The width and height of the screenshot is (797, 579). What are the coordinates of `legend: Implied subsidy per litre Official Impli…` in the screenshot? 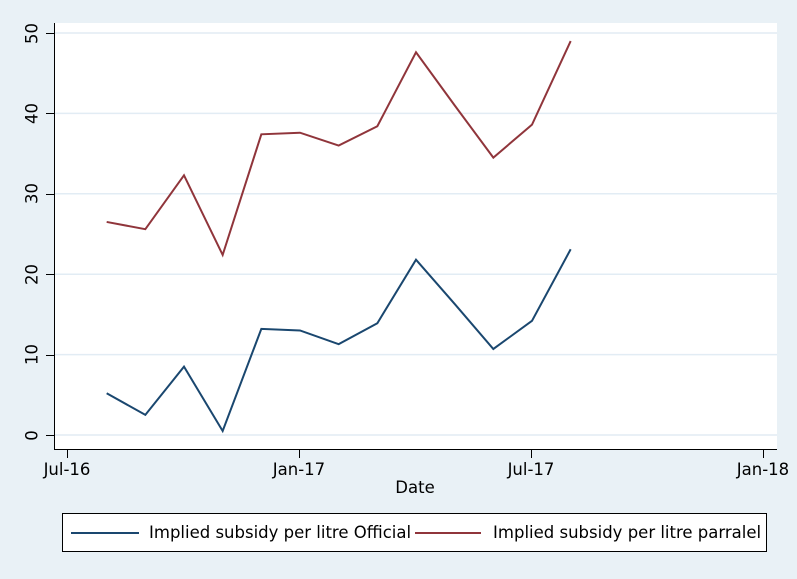 It's located at (414, 532).